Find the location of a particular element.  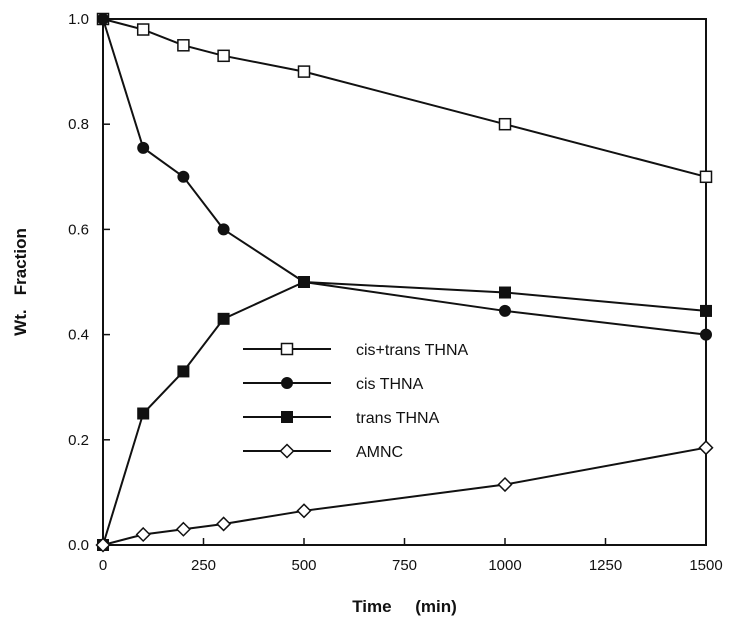

y-tick-label: 0.8 is located at coordinates (78, 124).